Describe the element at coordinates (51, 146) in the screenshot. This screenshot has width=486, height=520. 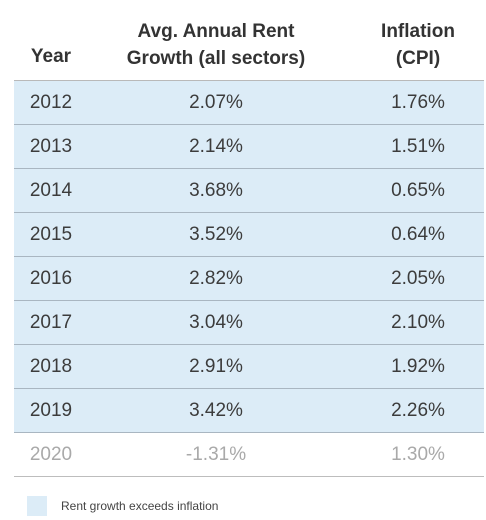
I see `year-cell: 2013` at that location.